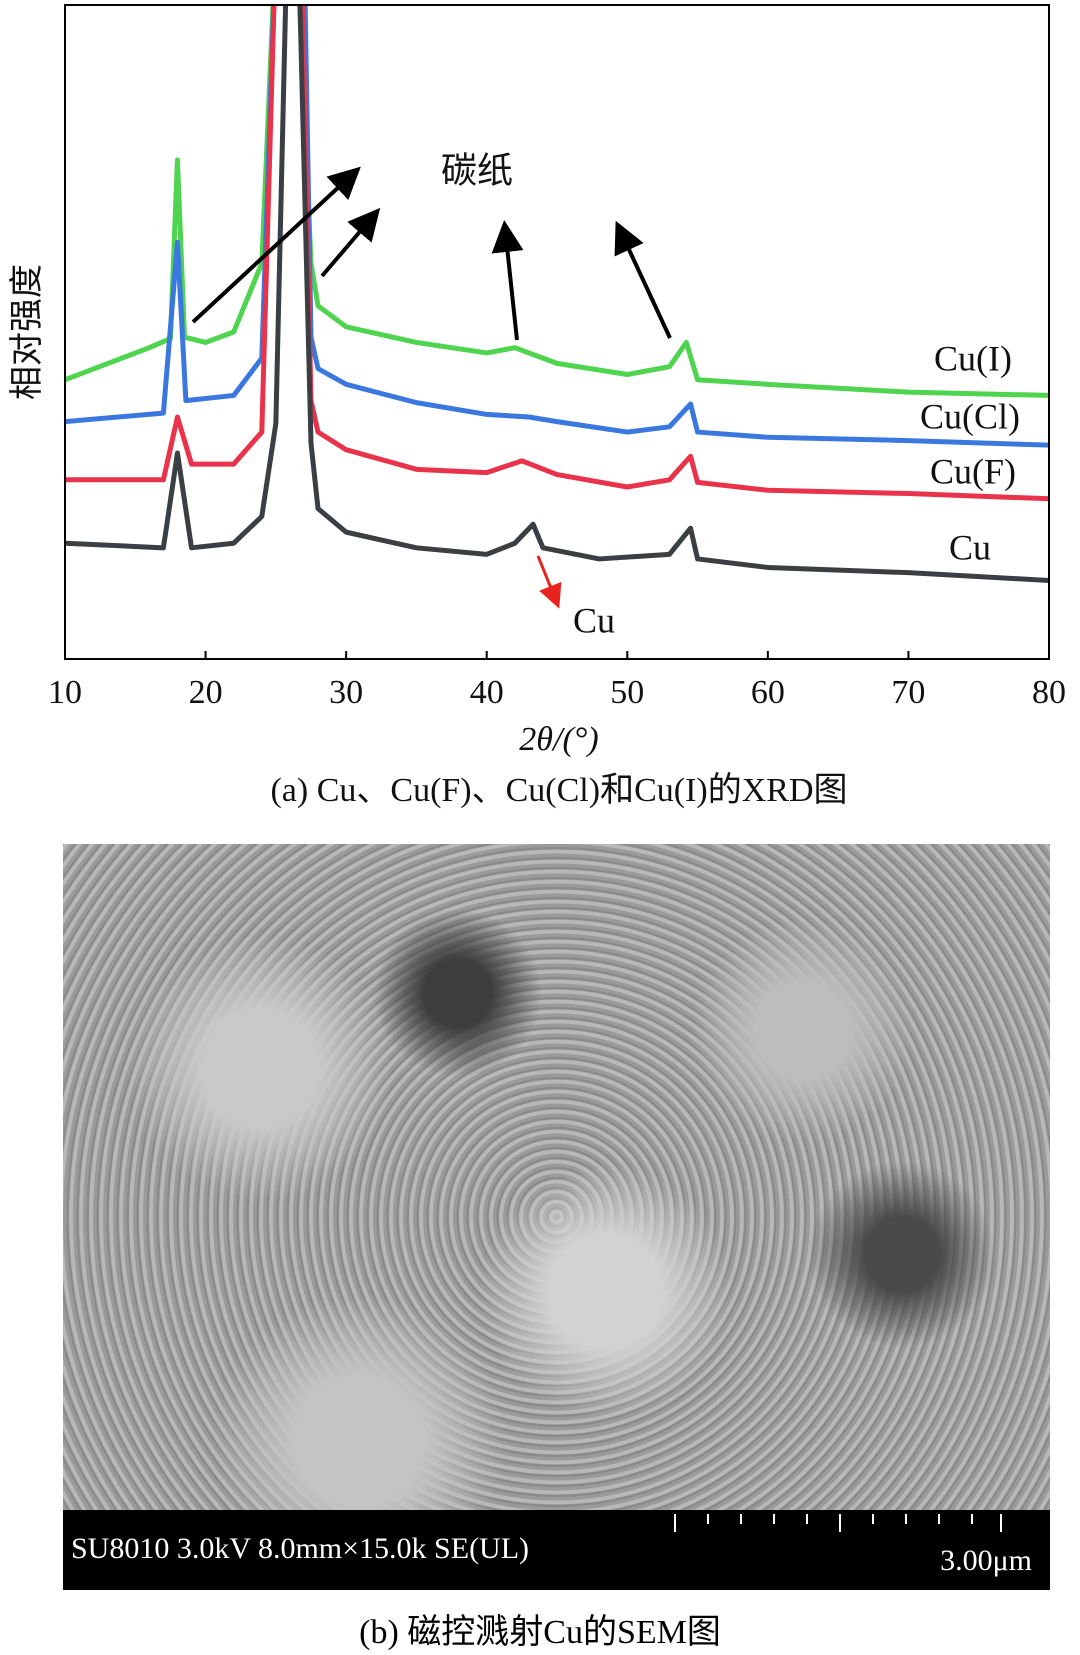 Image resolution: width=1080 pixels, height=1655 pixels. I want to click on annotation: Cu, so click(594, 620).